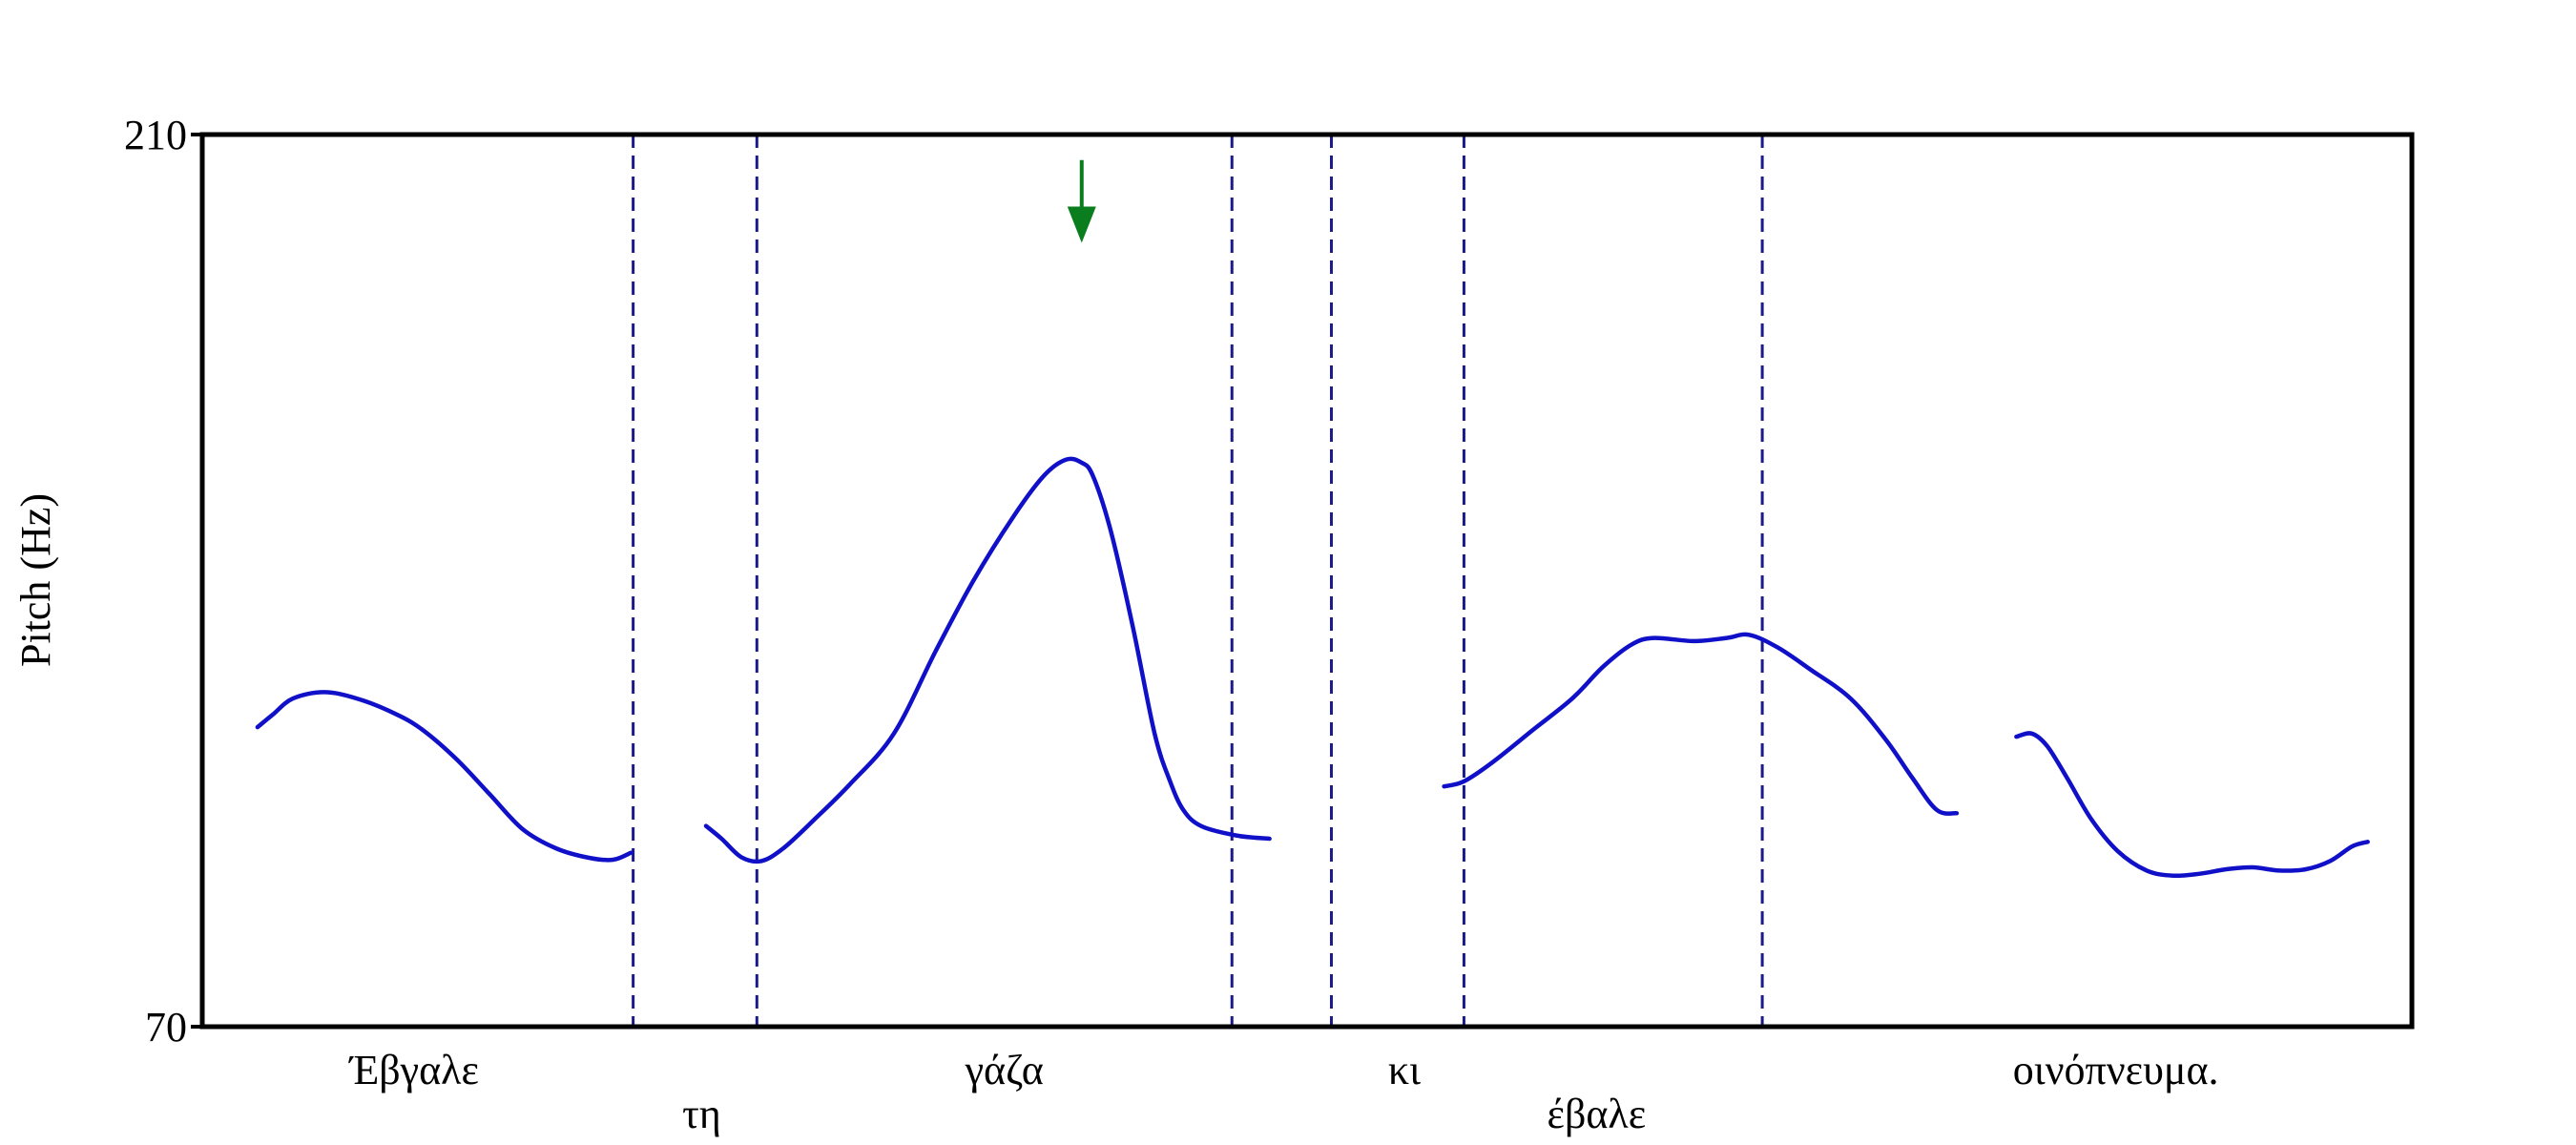 Image resolution: width=2576 pixels, height=1145 pixels. Describe the element at coordinates (1283, 1092) in the screenshot. I see `word-labels: Έβγαλε τη γάζα κι έβαλε οινόπνευμα.` at that location.